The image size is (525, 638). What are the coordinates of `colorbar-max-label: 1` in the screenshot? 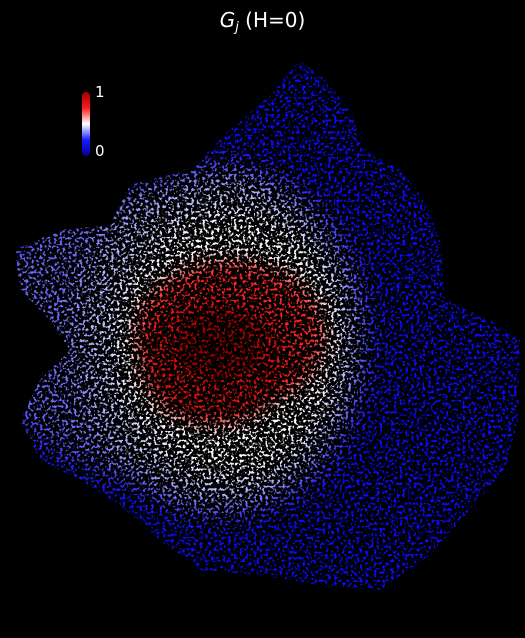 It's located at (100, 92).